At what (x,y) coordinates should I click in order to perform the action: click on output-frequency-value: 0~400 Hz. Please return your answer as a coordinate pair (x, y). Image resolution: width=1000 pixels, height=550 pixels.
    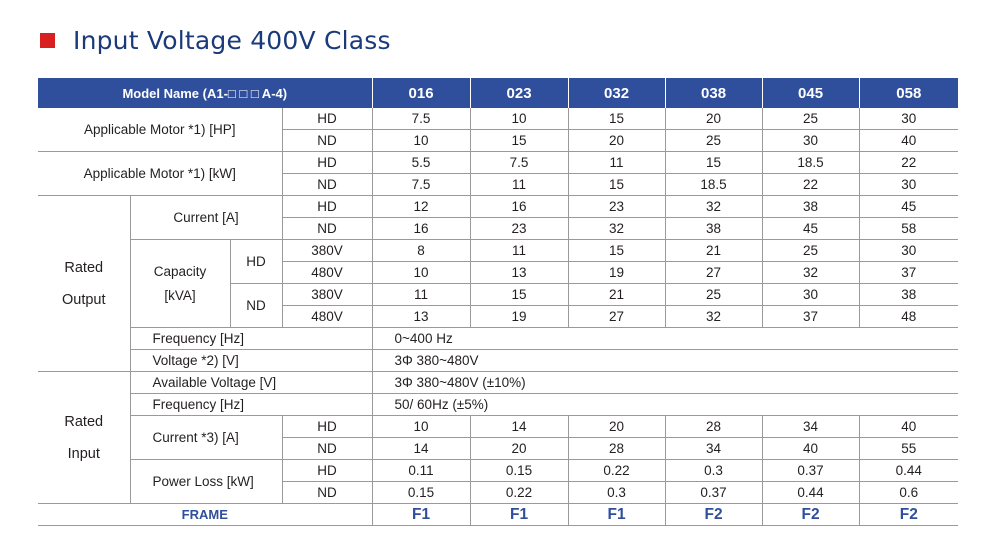
    Looking at the image, I should click on (665, 338).